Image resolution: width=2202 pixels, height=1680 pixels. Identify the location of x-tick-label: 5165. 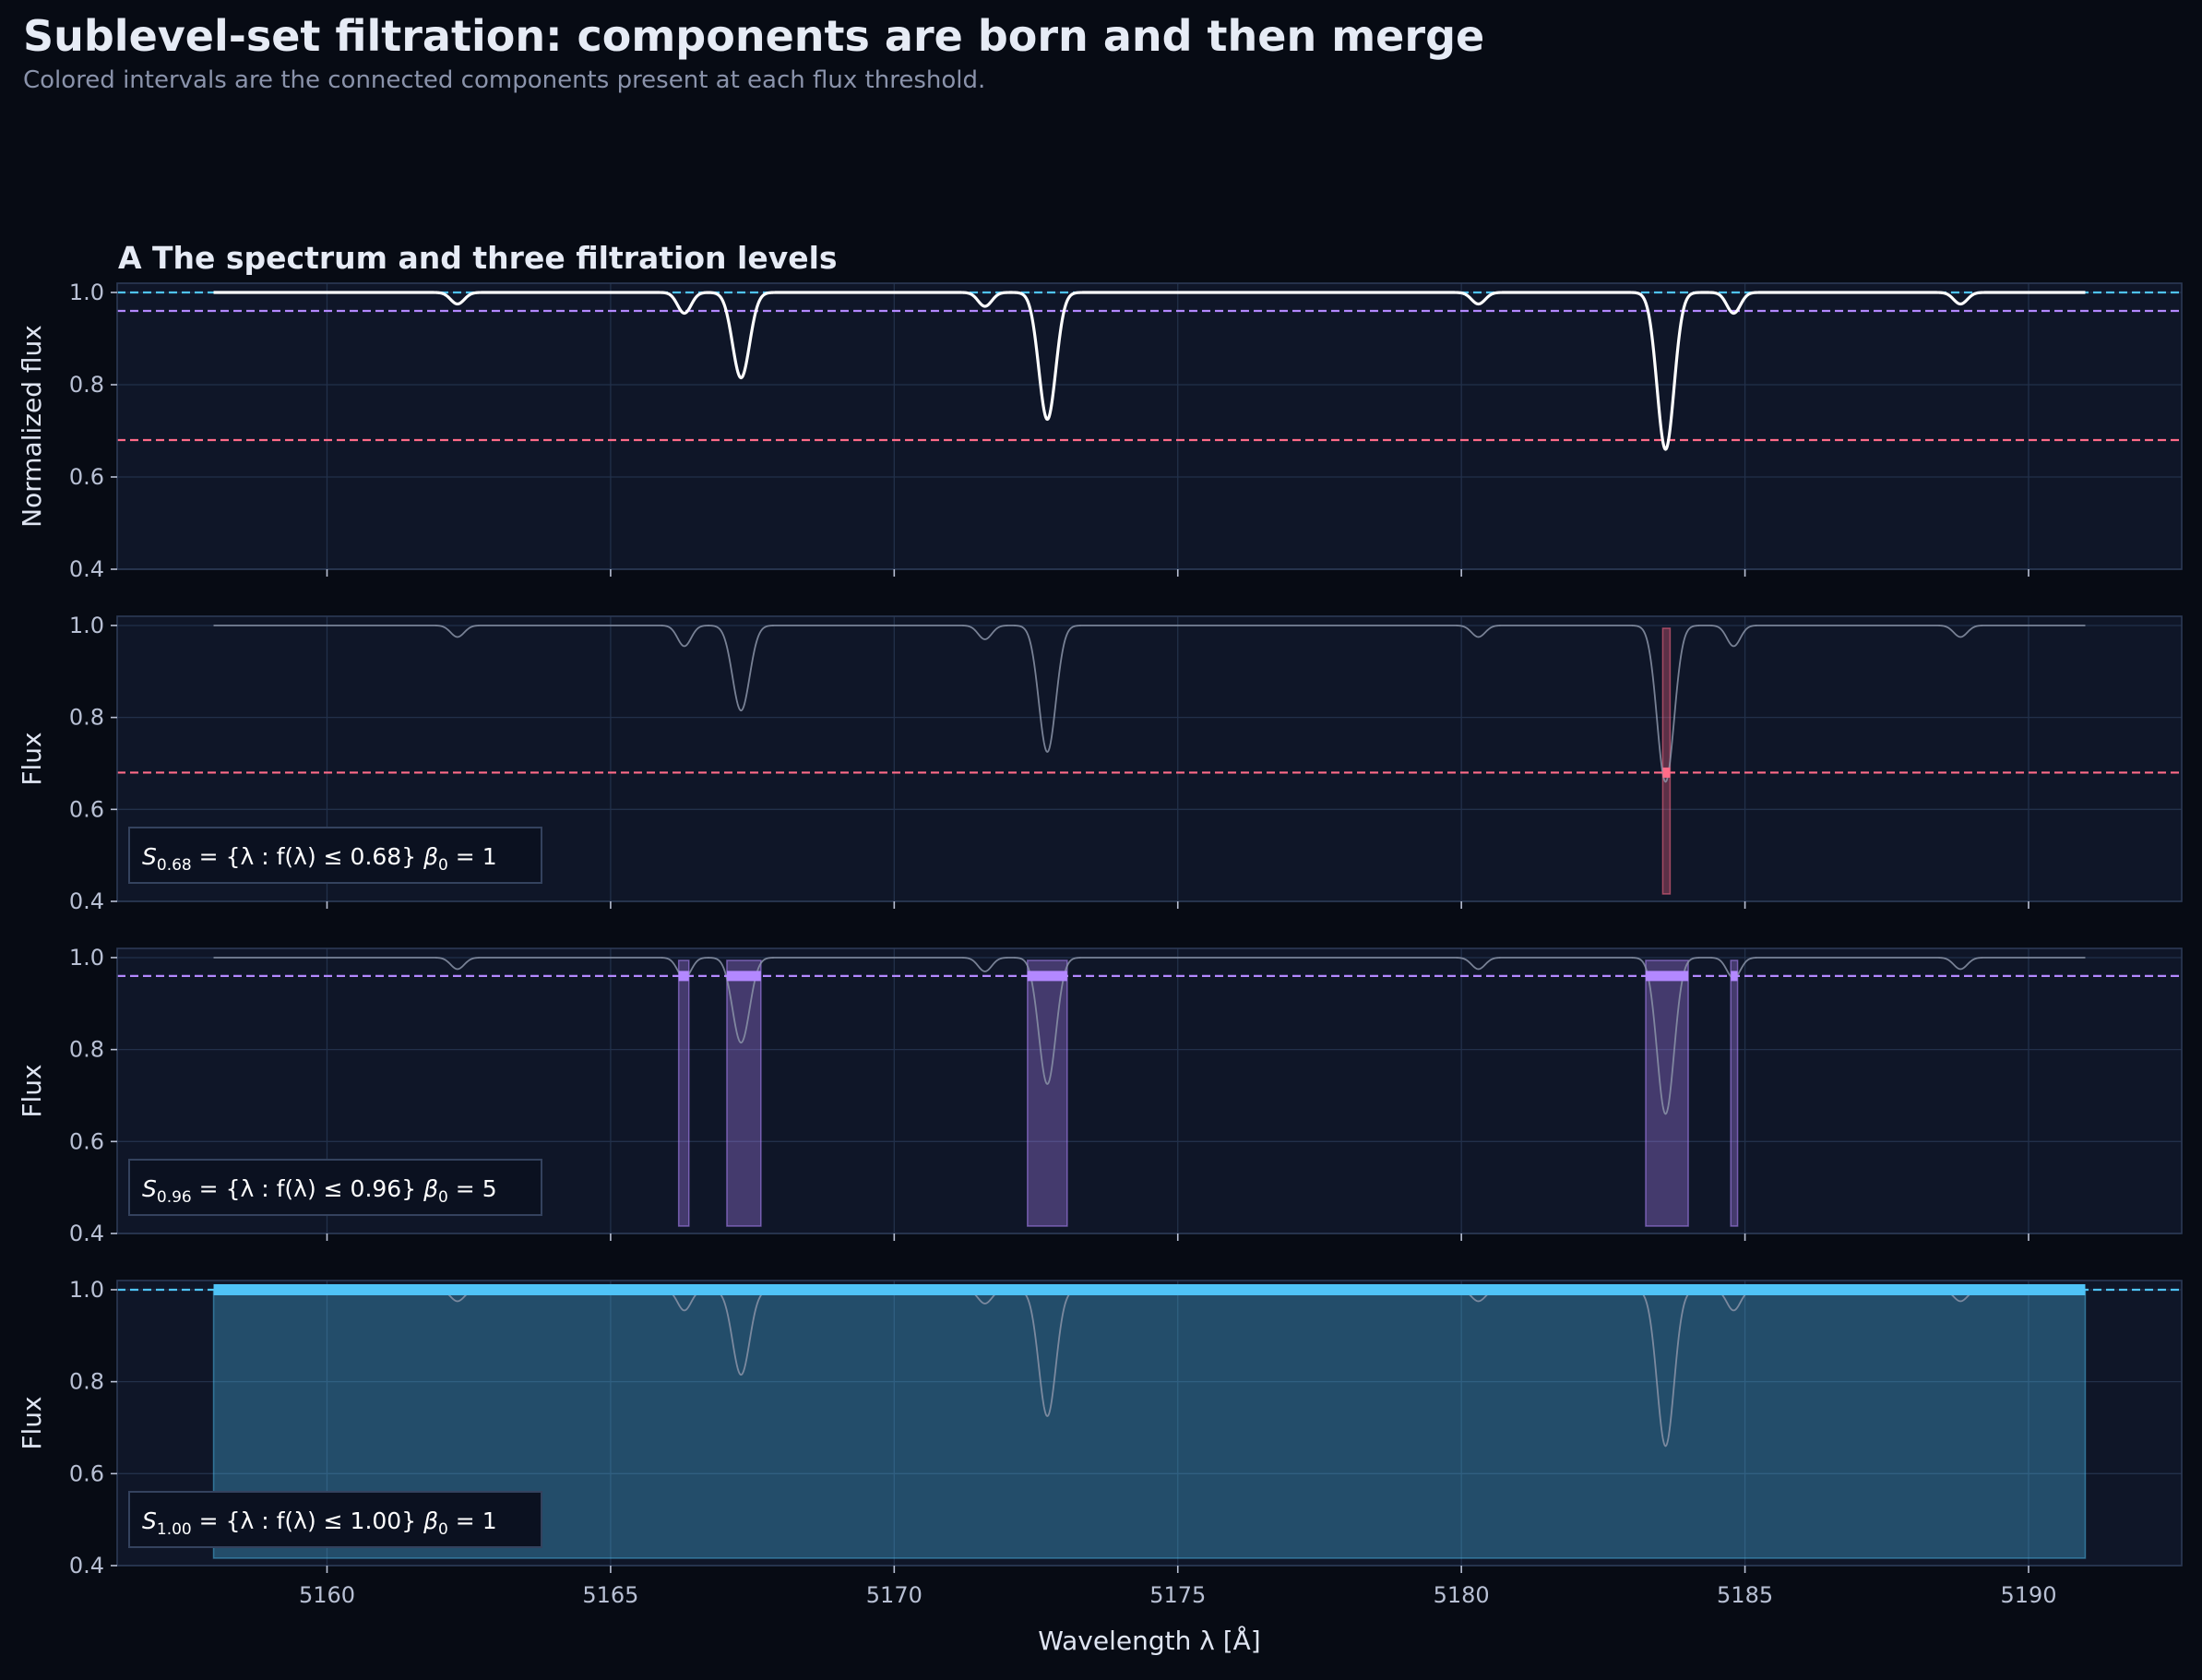
(610, 1595).